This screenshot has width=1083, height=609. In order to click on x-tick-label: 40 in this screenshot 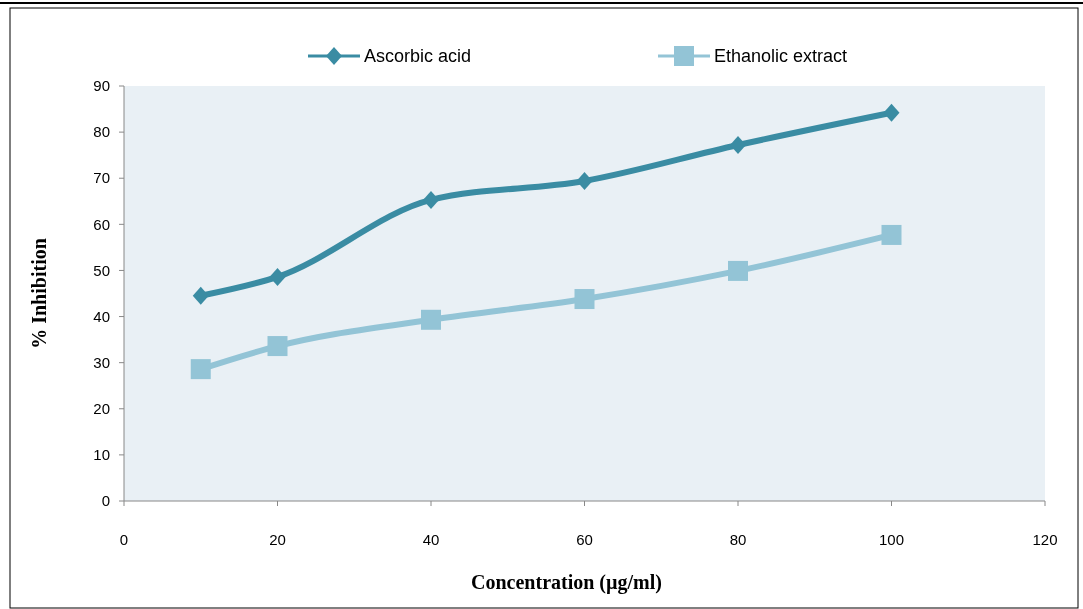, I will do `click(431, 539)`.